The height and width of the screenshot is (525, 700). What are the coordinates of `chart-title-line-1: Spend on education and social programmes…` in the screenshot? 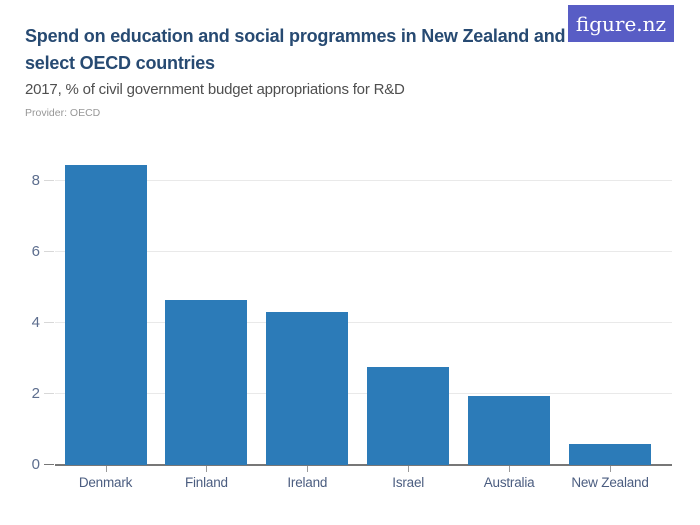 It's located at (295, 36).